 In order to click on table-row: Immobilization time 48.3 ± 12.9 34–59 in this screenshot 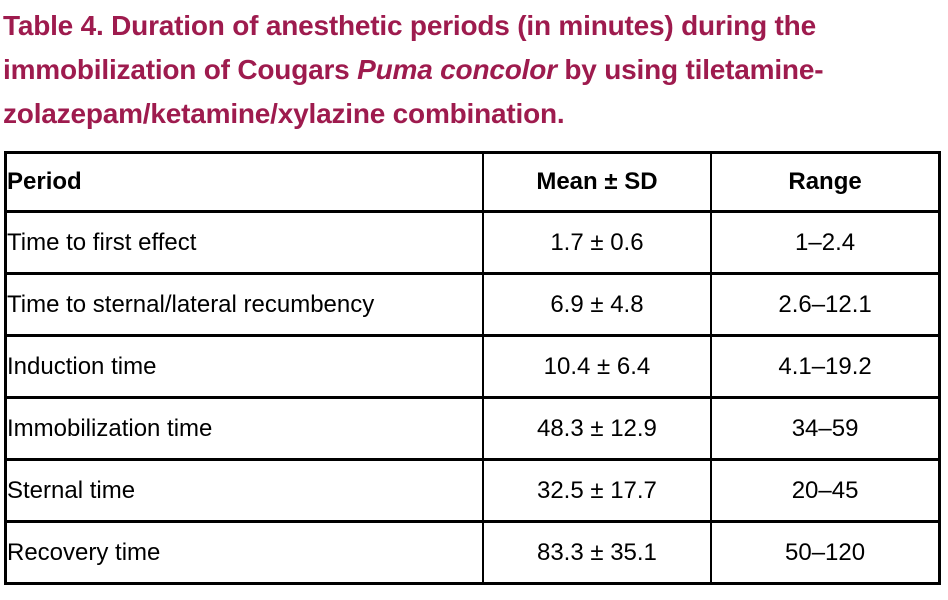, I will do `click(472, 428)`.